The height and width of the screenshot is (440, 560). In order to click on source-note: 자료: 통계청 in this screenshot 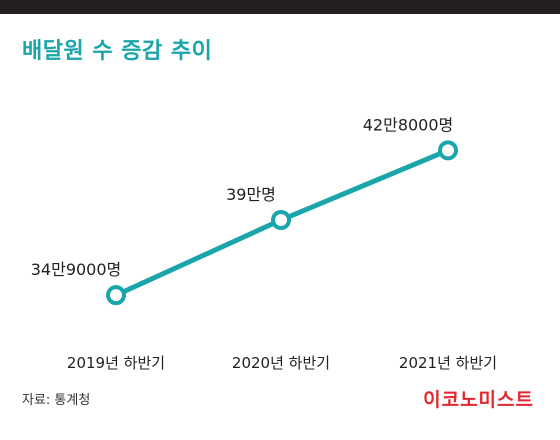, I will do `click(56, 400)`.